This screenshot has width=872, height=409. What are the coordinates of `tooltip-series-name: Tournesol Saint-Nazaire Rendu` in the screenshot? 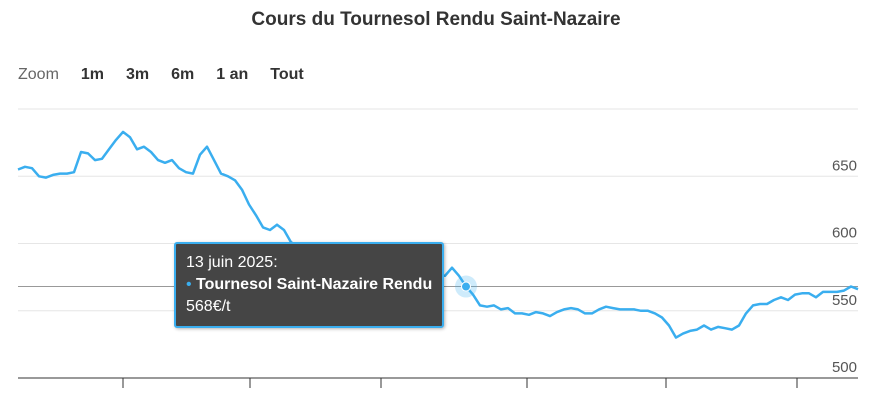 It's located at (314, 284).